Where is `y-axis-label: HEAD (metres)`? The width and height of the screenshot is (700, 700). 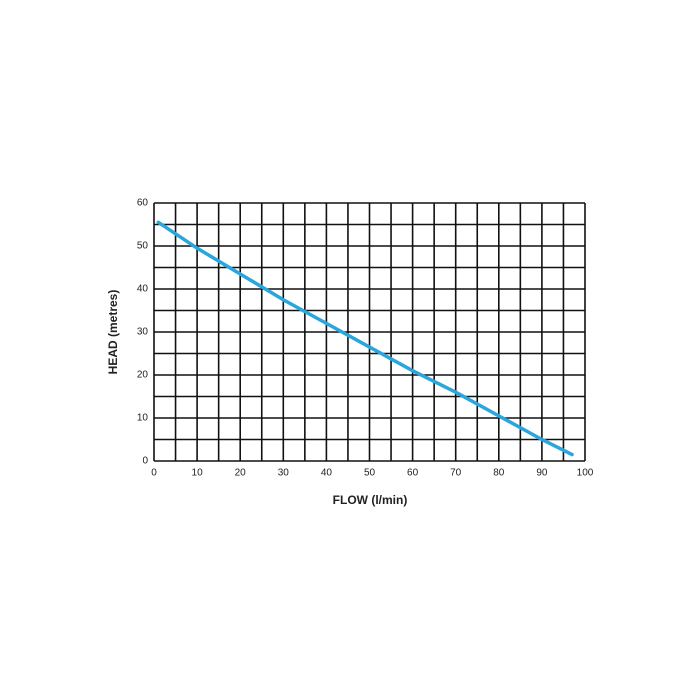
y-axis-label: HEAD (metres) is located at coordinates (113, 332).